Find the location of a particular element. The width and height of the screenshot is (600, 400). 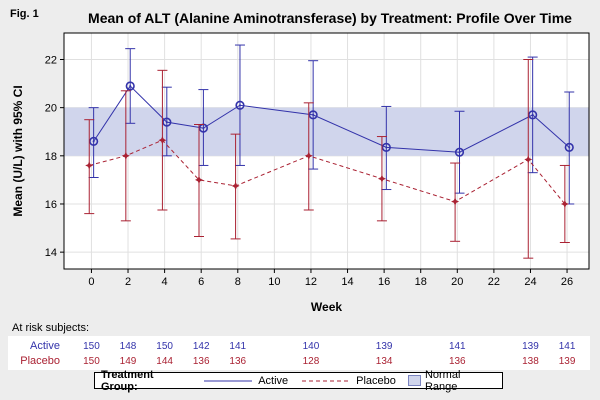

legend-item-active: Active is located at coordinates (245, 381).